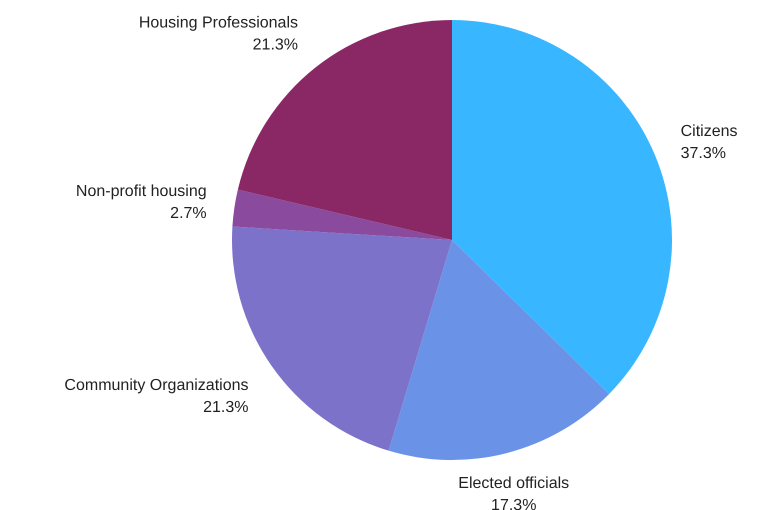 Image resolution: width=771 pixels, height=510 pixels. Describe the element at coordinates (709, 131) in the screenshot. I see `slice-label: Citizens` at that location.